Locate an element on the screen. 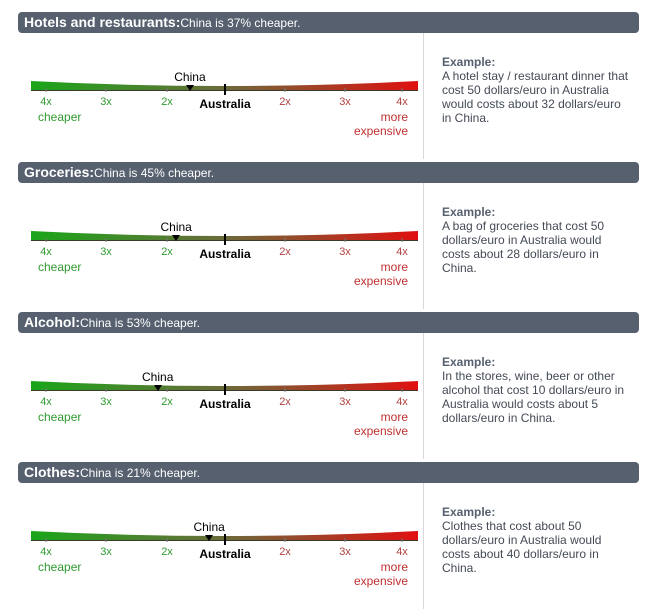 This screenshot has height=609, width=654. category-title: Alcohol: is located at coordinates (52, 322).